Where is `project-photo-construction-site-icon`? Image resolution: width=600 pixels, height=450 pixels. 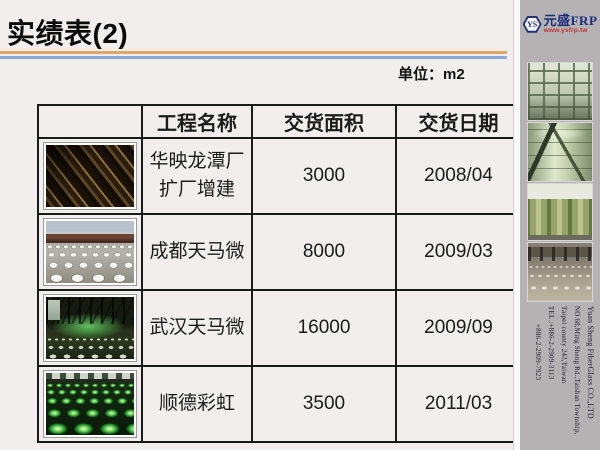 project-photo-construction-site-icon is located at coordinates (90, 252).